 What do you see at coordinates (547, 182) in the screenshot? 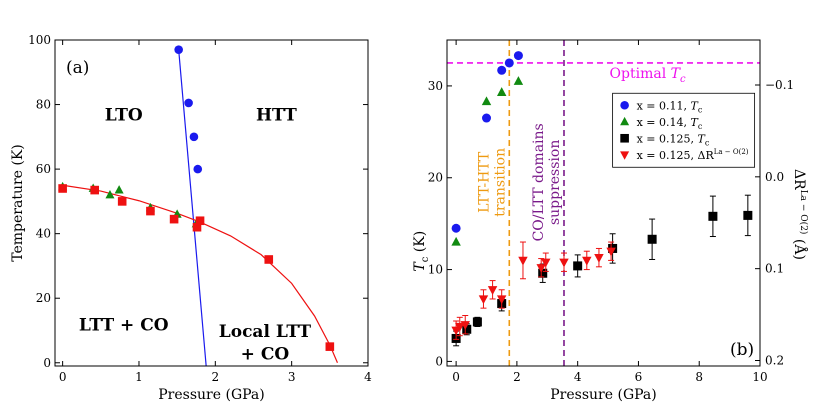
I see `phase-boundary-label: CO/LTT domainssuppression` at bounding box center [547, 182].